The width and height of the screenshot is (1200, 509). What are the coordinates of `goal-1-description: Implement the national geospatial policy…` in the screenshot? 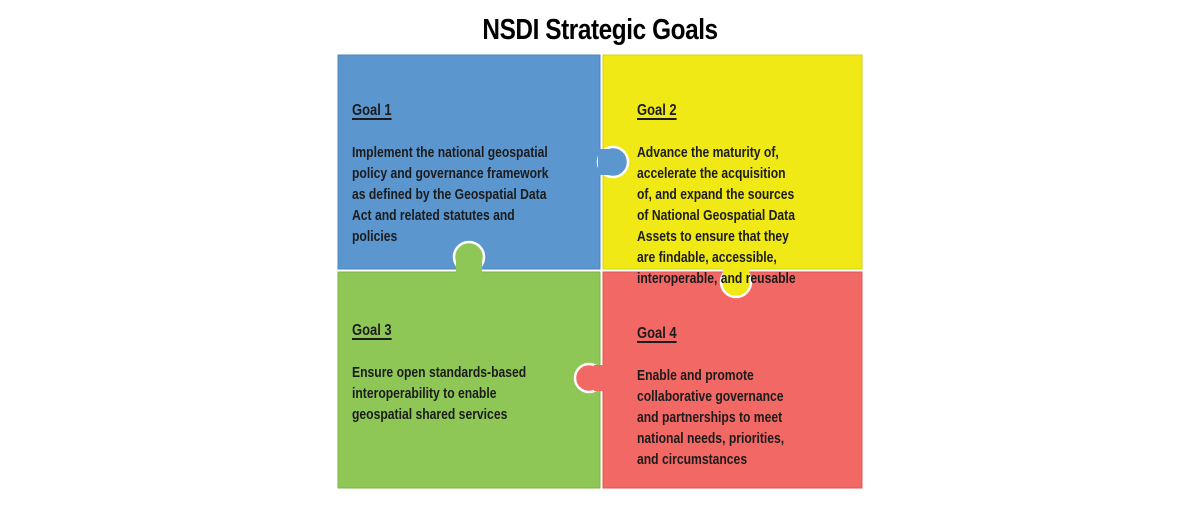 It's located at (450, 194).